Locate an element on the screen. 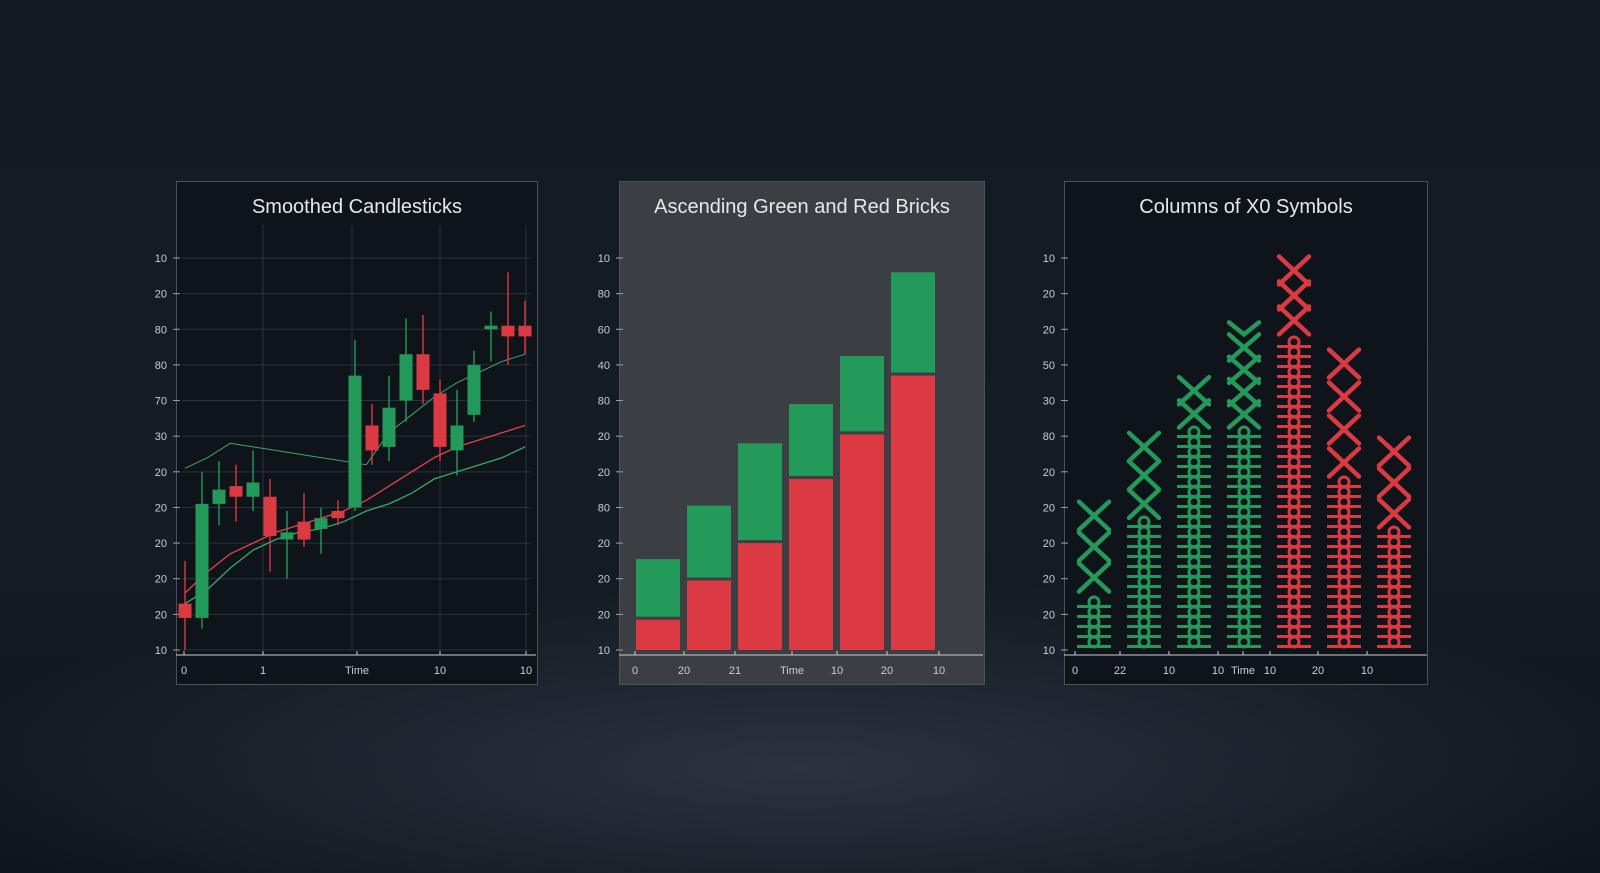 The height and width of the screenshot is (873, 1600). chart-title: Smoothed Candlesticks is located at coordinates (357, 207).